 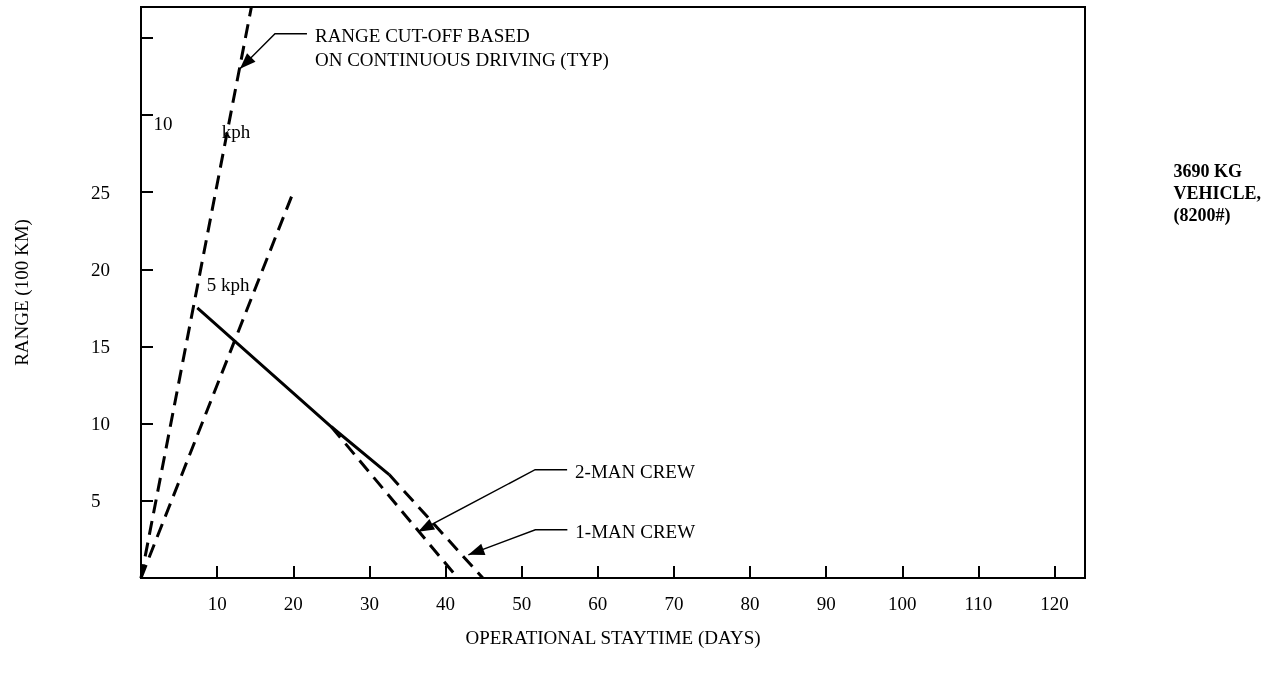 What do you see at coordinates (902, 603) in the screenshot?
I see `x-tick-label: 100` at bounding box center [902, 603].